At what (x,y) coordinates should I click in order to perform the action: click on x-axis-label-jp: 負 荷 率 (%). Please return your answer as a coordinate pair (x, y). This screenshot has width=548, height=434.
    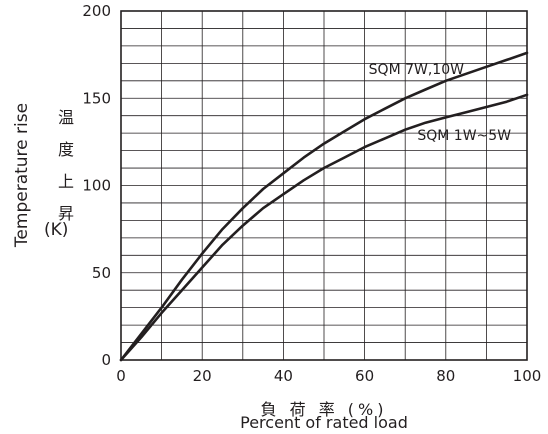
    Looking at the image, I should click on (324, 409).